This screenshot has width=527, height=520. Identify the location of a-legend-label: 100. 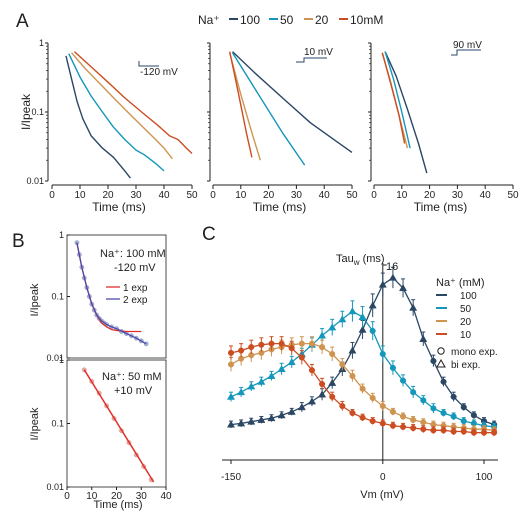
(250, 20).